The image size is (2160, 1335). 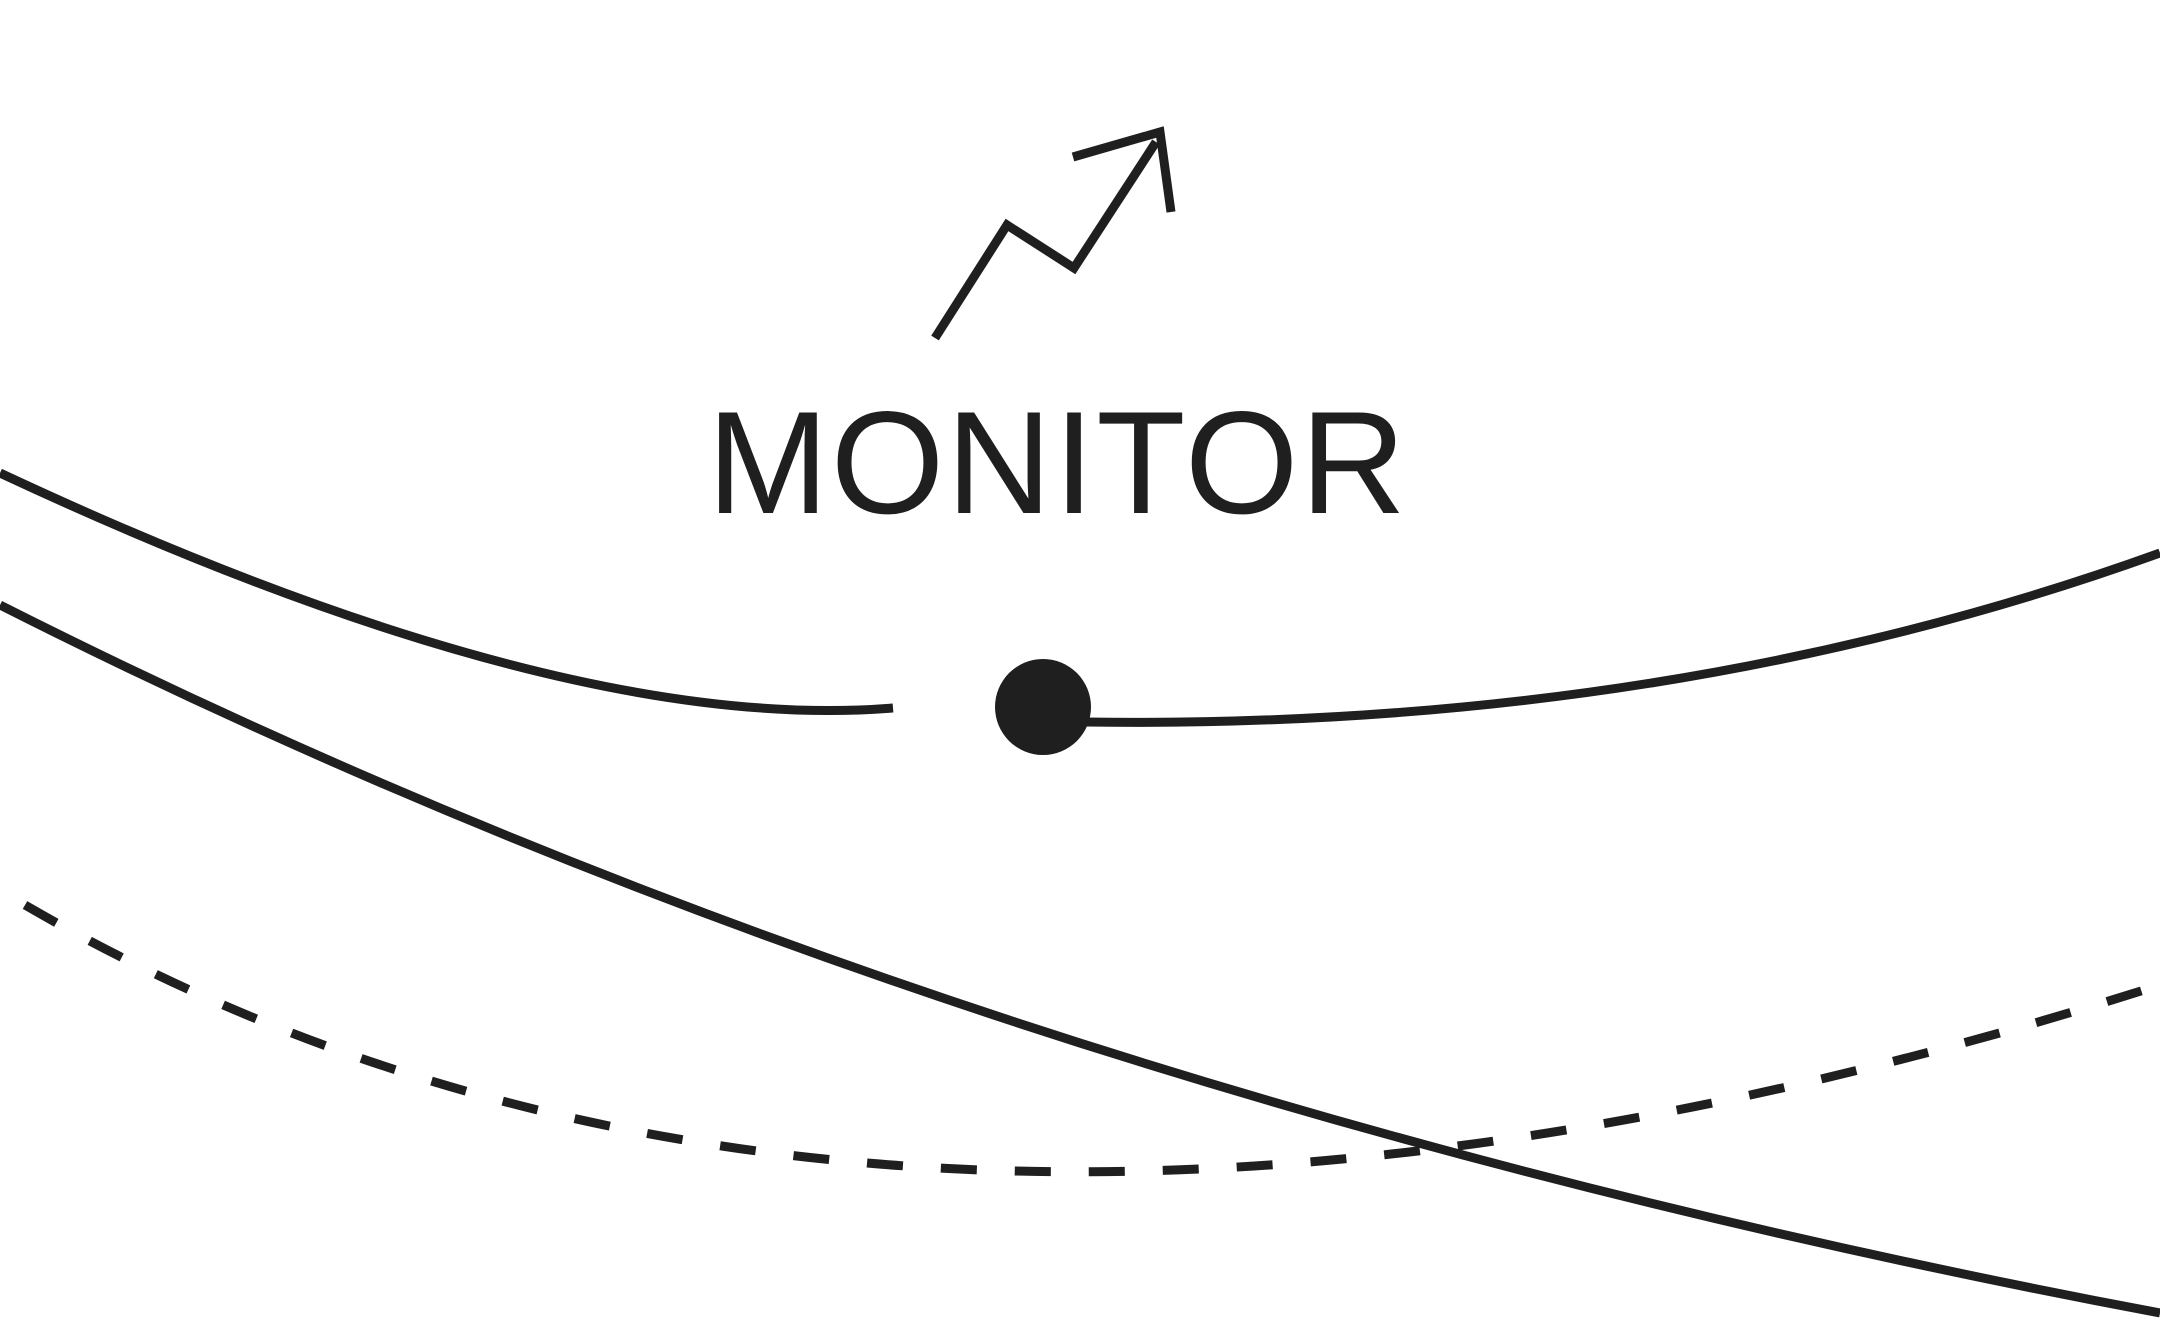 What do you see at coordinates (447, 592) in the screenshot?
I see `upper-curve-left` at bounding box center [447, 592].